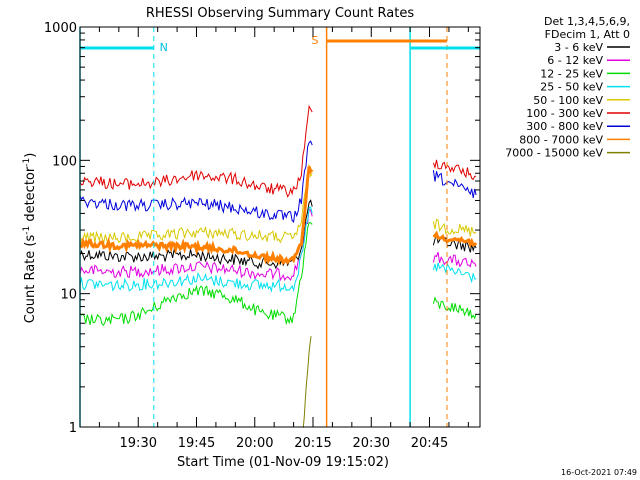 The width and height of the screenshot is (640, 480). Describe the element at coordinates (312, 443) in the screenshot. I see `x-tick-label: 20:15` at that location.